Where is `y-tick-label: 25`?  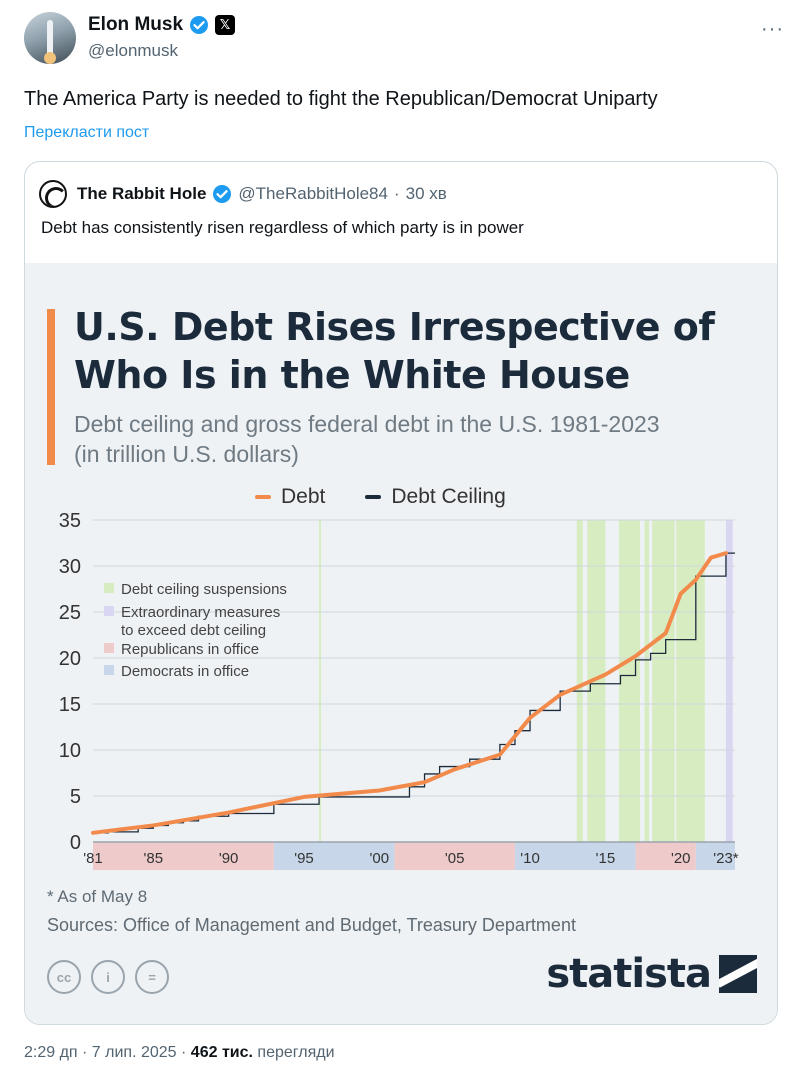
y-tick-label: 25 is located at coordinates (70, 613).